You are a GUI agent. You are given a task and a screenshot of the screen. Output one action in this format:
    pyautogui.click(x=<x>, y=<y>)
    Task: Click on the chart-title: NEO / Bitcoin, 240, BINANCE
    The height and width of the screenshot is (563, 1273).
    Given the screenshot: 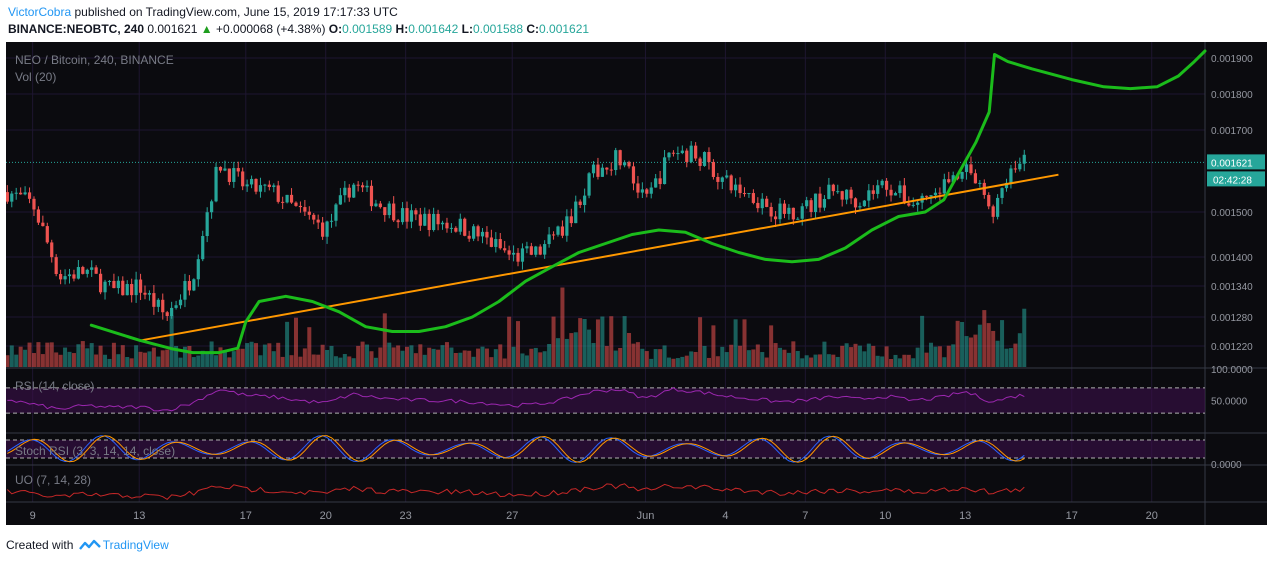 What is the action you would take?
    pyautogui.click(x=94, y=60)
    